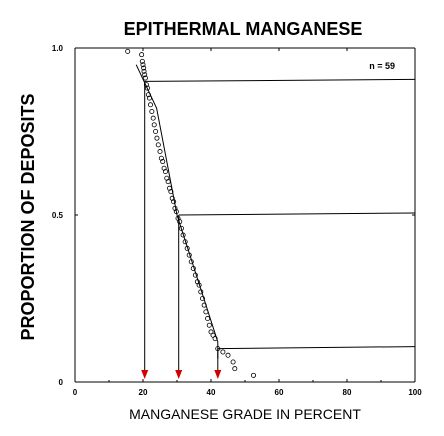 The width and height of the screenshot is (444, 436). What do you see at coordinates (279, 392) in the screenshot?
I see `x-tick-label: 60` at bounding box center [279, 392].